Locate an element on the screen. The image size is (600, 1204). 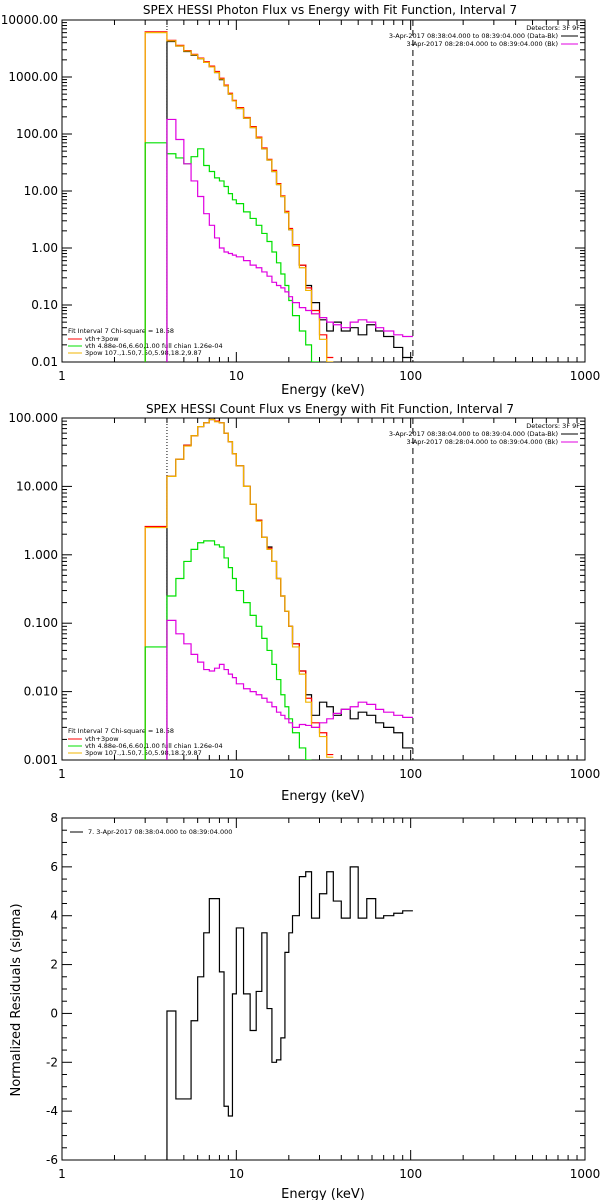
y-tick-label: 0.010 is located at coordinates (41, 692).